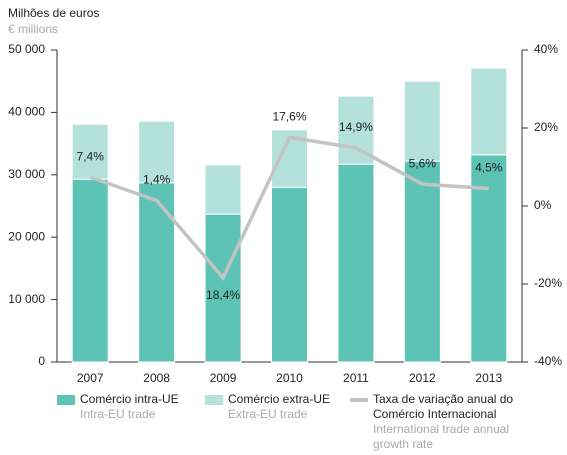 The height and width of the screenshot is (455, 567). Describe the element at coordinates (223, 378) in the screenshot. I see `x-tick-label: 2009` at that location.